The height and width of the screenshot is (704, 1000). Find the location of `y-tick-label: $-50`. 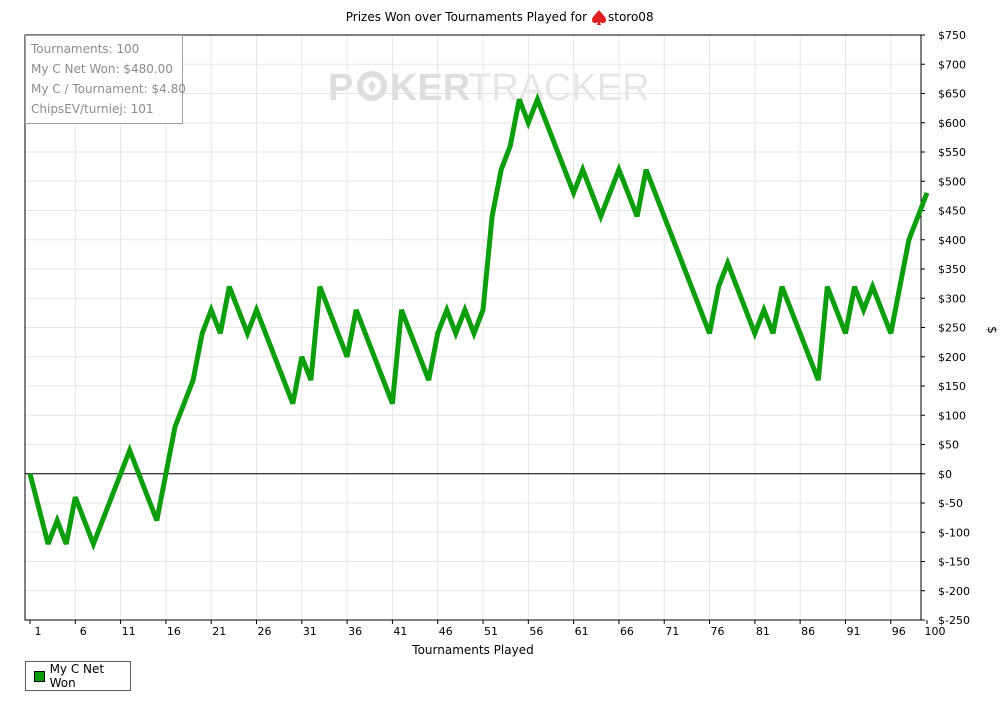

y-tick-label: $-50 is located at coordinates (950, 503).